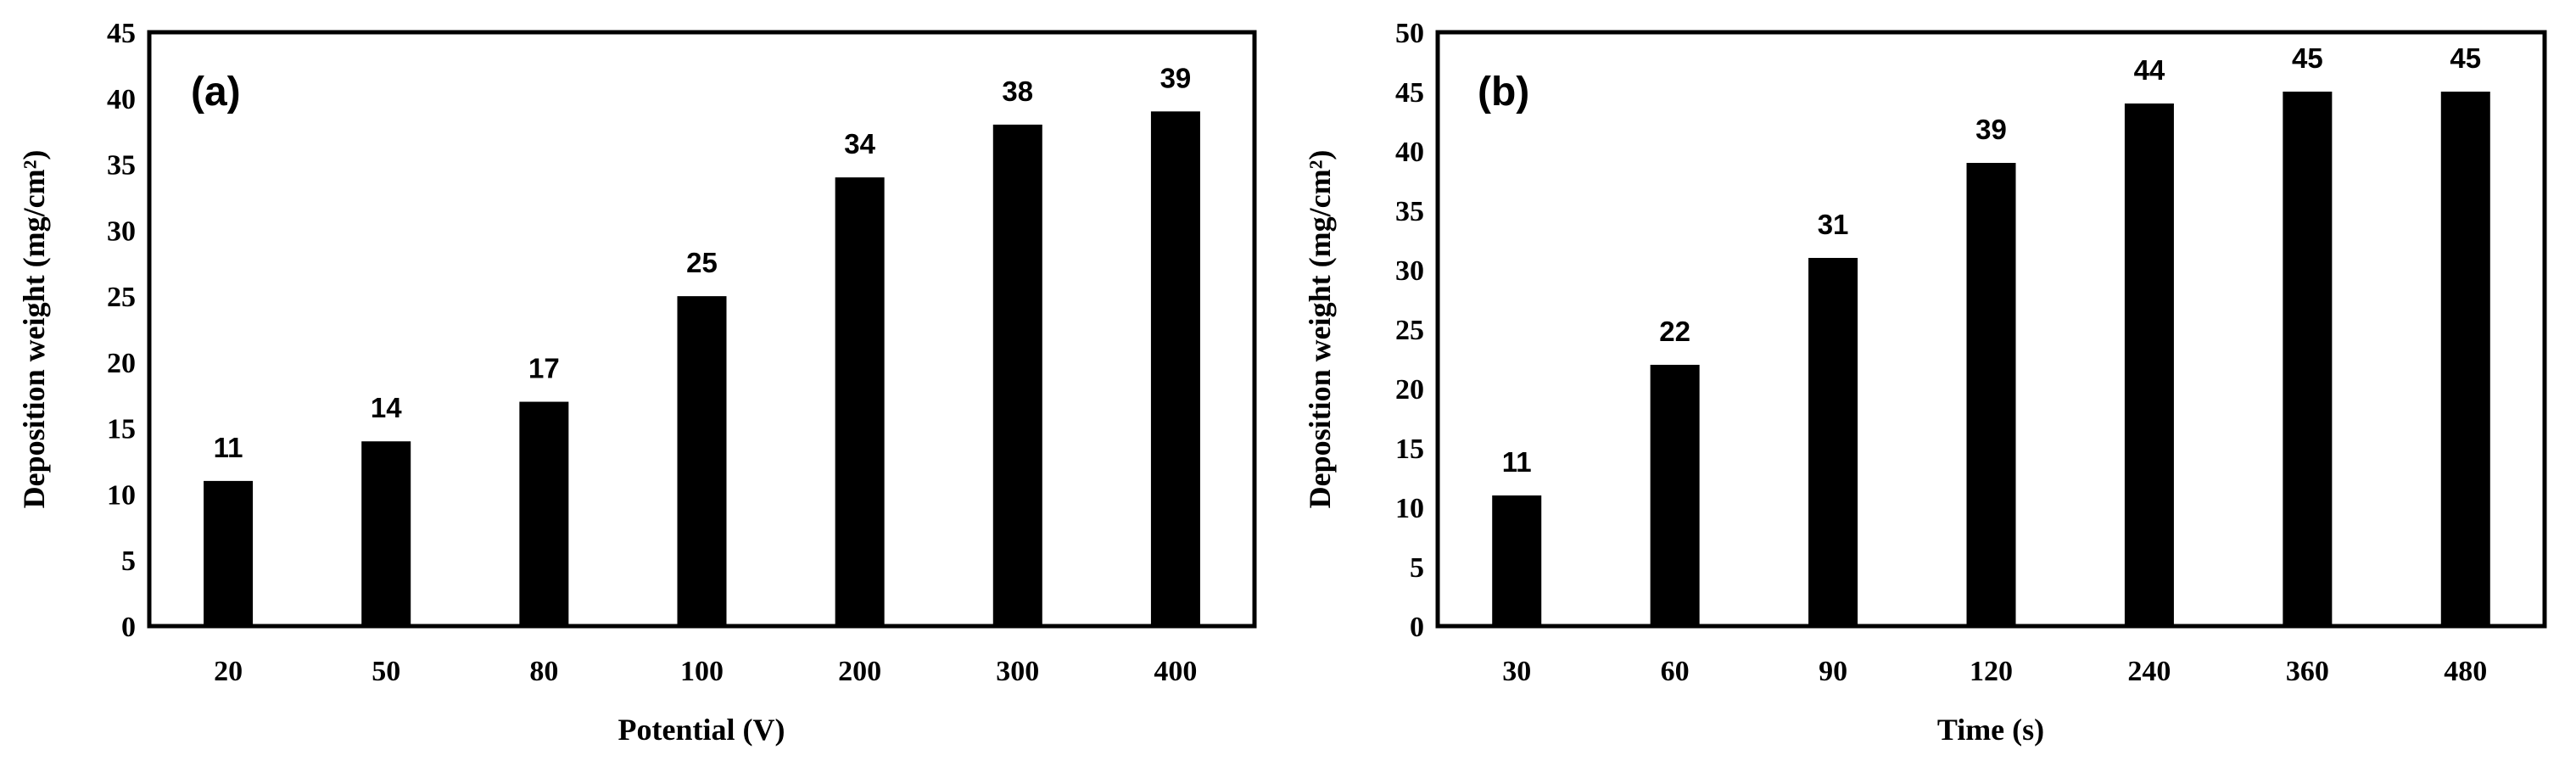  What do you see at coordinates (1833, 671) in the screenshot?
I see `x-tick-label-b: 90` at bounding box center [1833, 671].